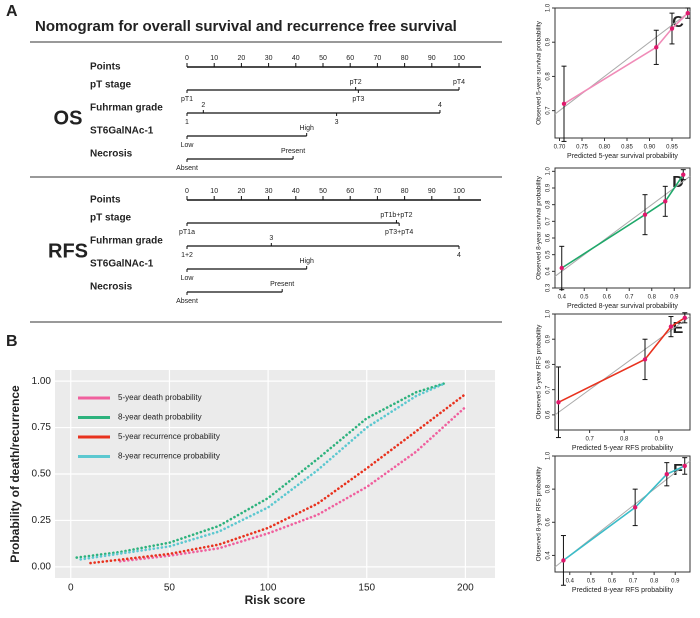  I want to click on series-line, so click(292, 484).